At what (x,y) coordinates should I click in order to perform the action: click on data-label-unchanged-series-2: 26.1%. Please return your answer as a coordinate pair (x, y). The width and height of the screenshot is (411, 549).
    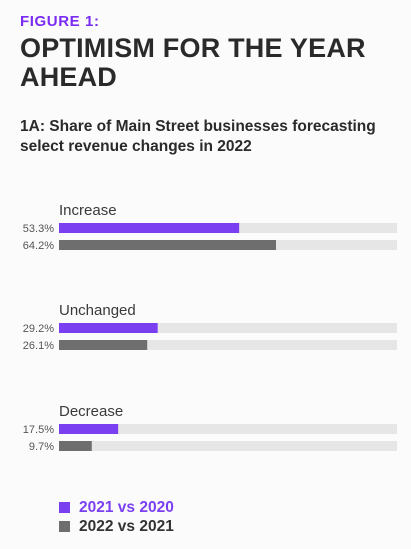
    Looking at the image, I should click on (38, 346).